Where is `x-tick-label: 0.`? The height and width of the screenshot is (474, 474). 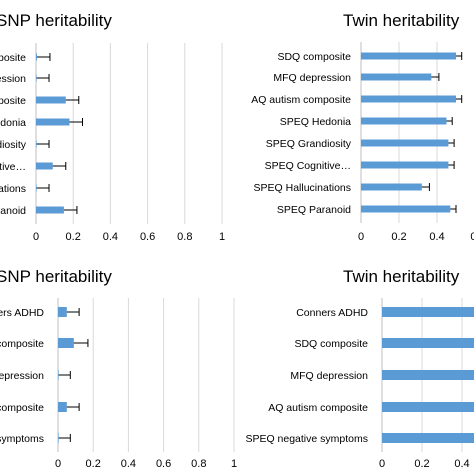 x-tick-label: 0. is located at coordinates (472, 237).